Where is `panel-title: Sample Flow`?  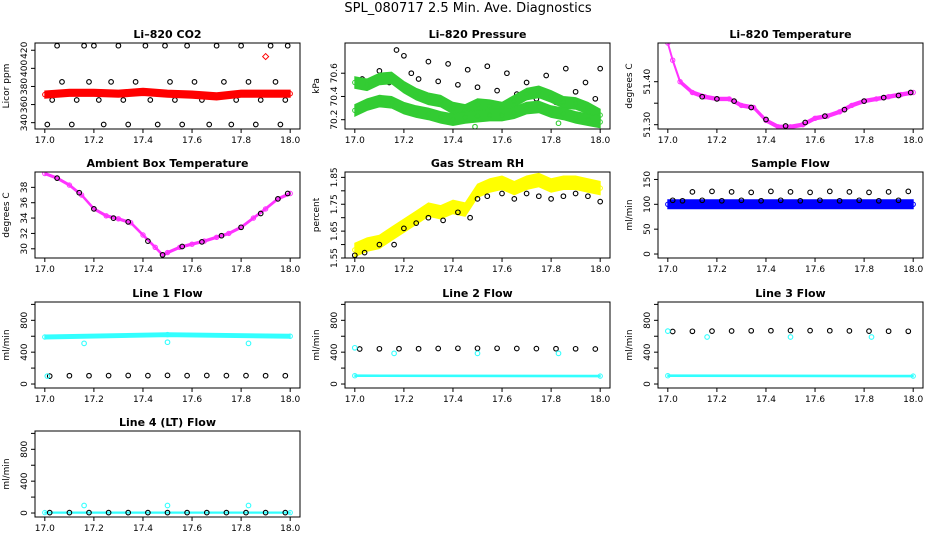
panel-title: Sample Flow is located at coordinates (790, 163).